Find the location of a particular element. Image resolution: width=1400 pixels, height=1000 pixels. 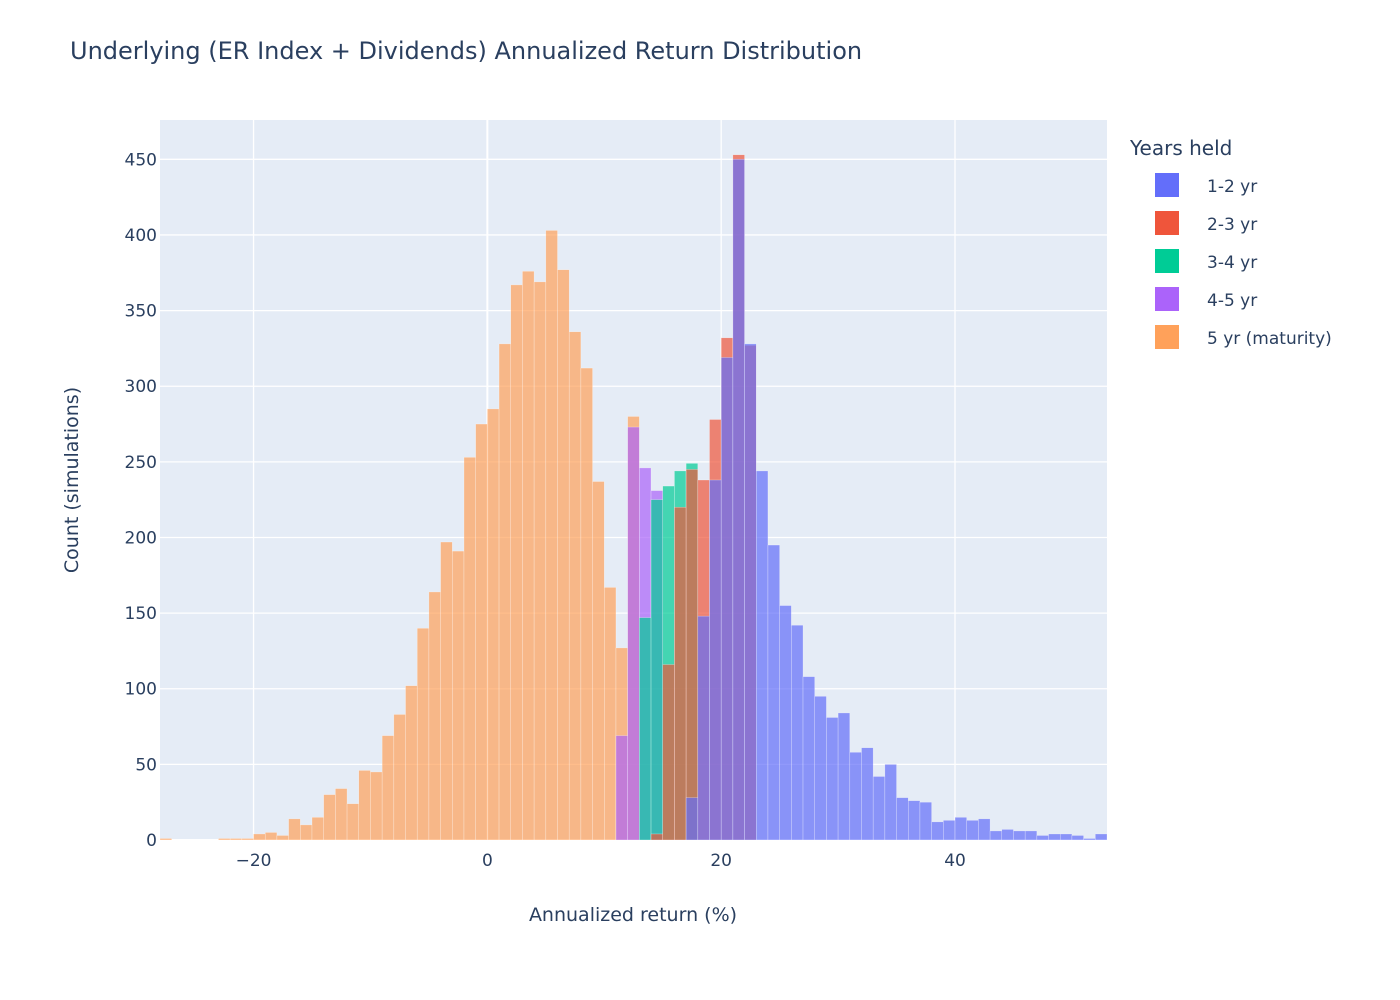

x-axis-ticks: −20 0 20 40 is located at coordinates (601, 861).